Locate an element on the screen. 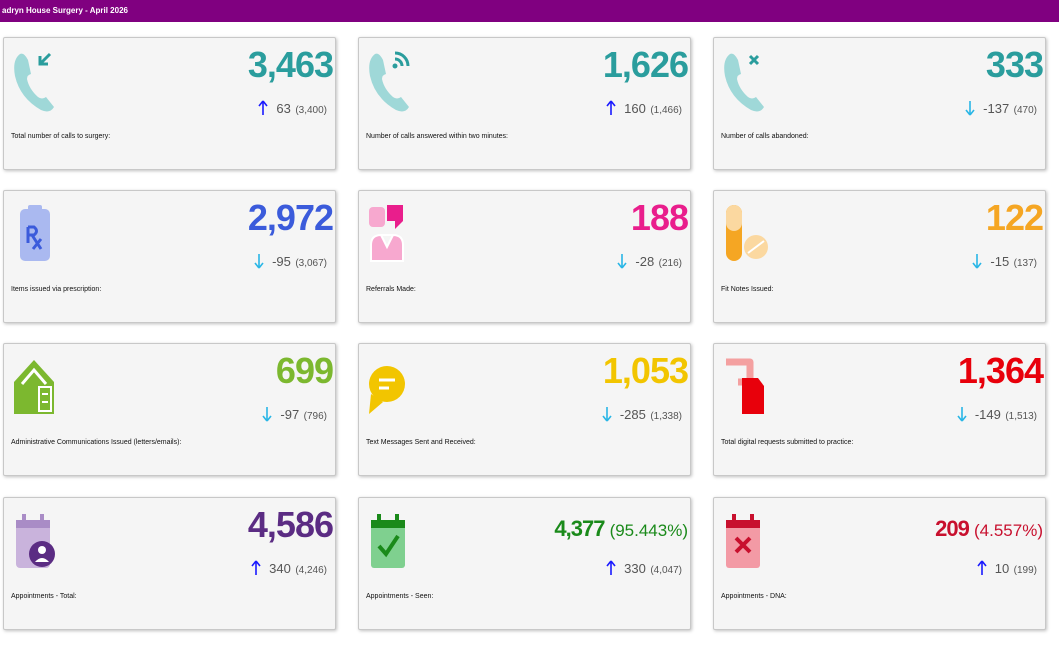 The width and height of the screenshot is (1059, 651). change-value: -285 is located at coordinates (632, 414).